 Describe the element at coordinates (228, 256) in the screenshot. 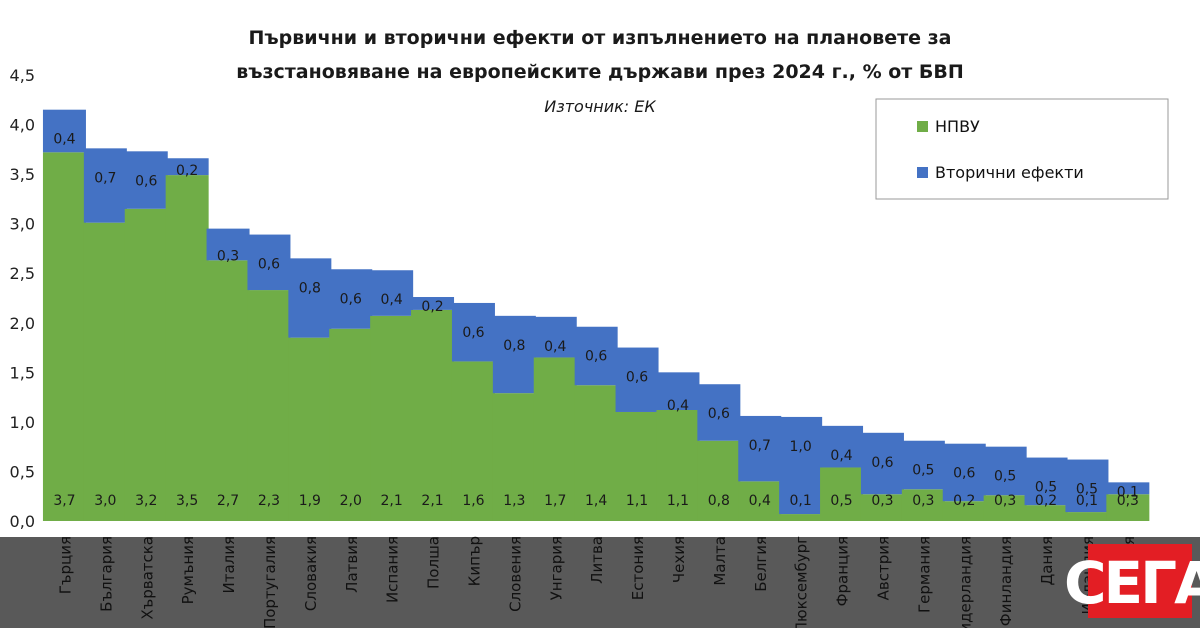

I see `data-label-secondary: 0,3` at that location.